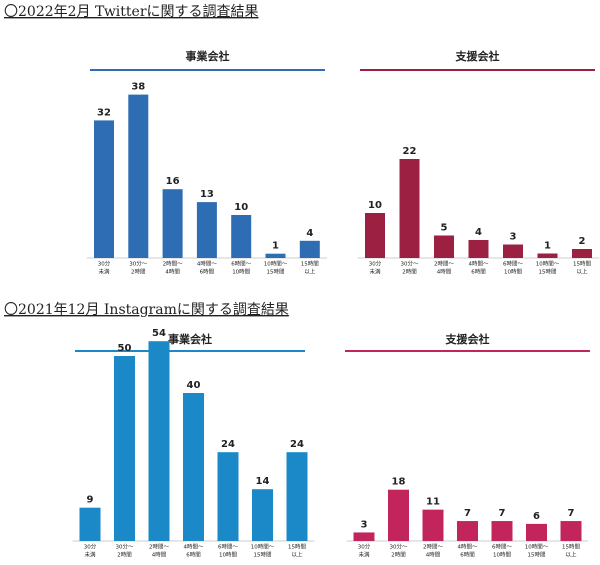  I want to click on value-label: 2, so click(582, 241).